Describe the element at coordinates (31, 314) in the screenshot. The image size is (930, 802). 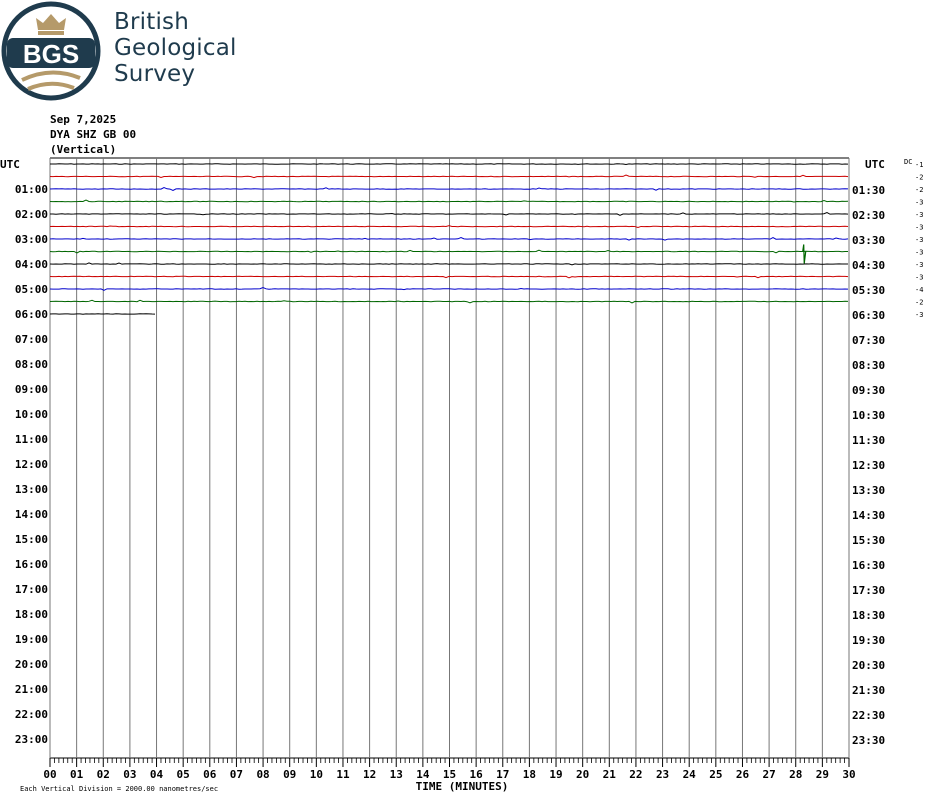
I see `left-hour-label: 06:00` at that location.